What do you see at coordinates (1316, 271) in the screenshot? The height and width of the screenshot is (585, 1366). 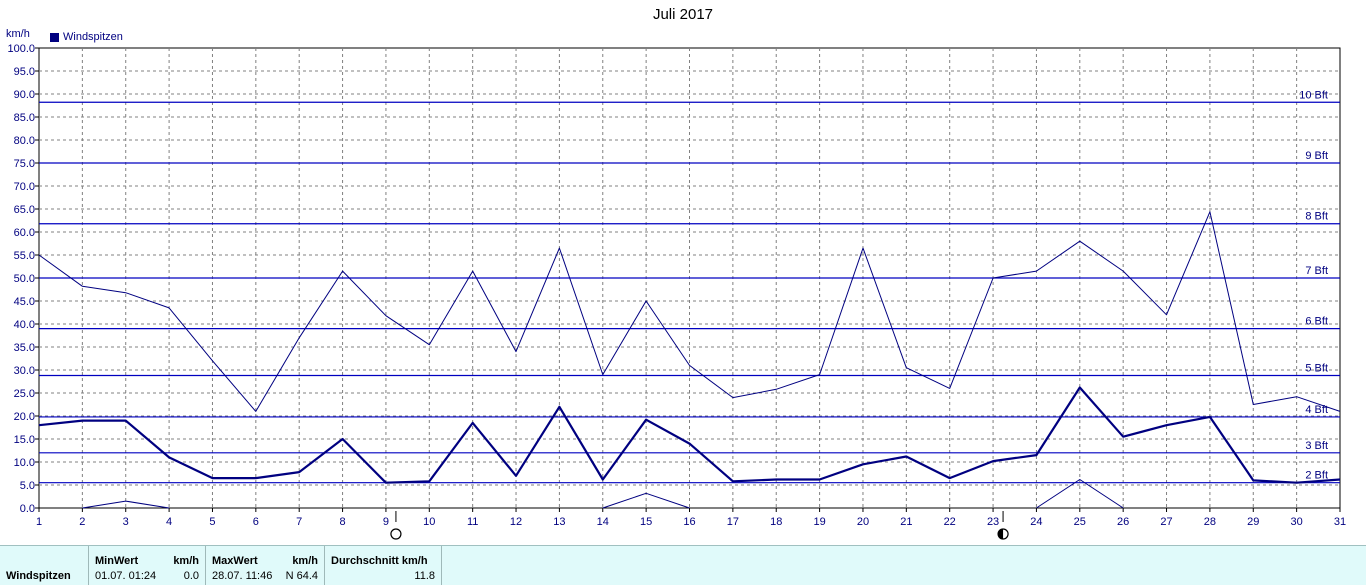 I see `beaufort-label: 7 Bft` at bounding box center [1316, 271].